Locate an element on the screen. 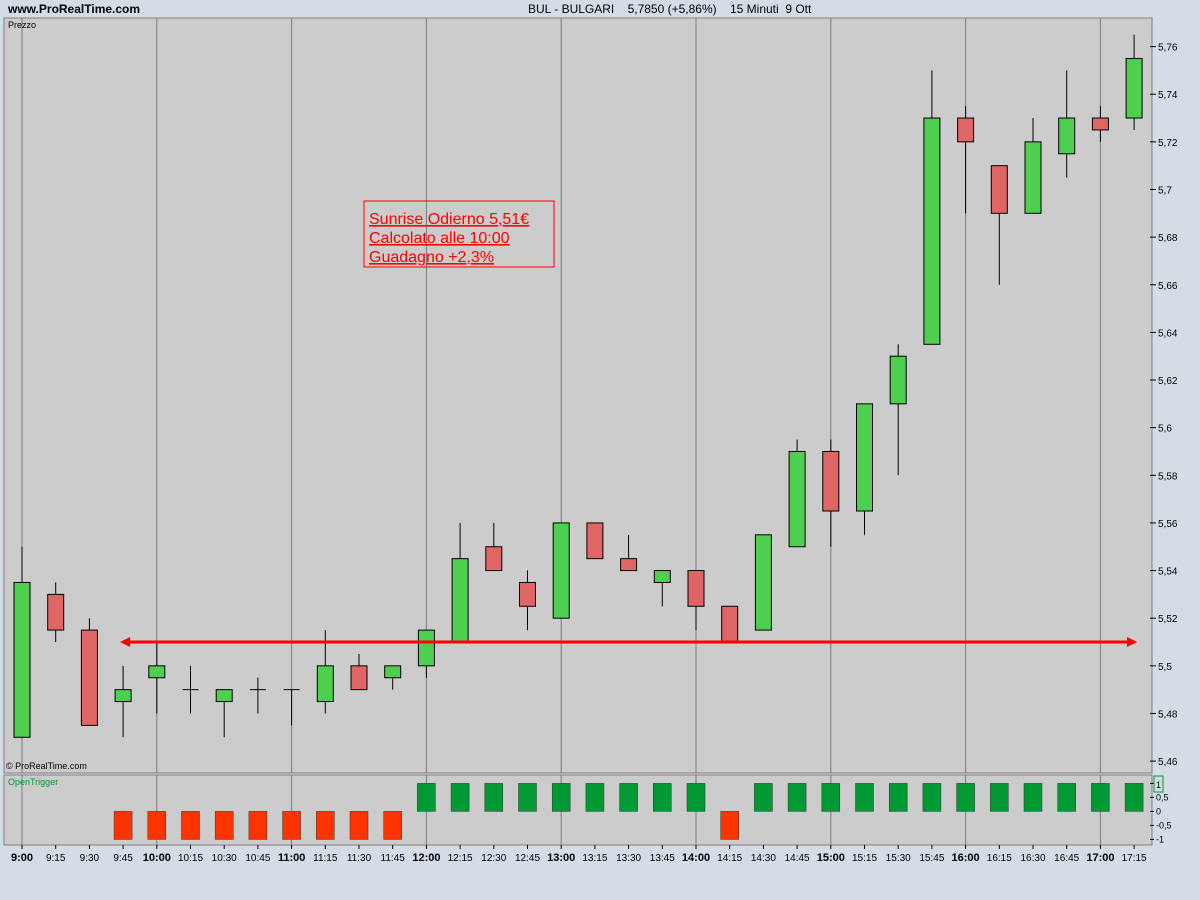 Image resolution: width=1200 pixels, height=900 pixels. indicator-last-value: 1 is located at coordinates (1158, 785).